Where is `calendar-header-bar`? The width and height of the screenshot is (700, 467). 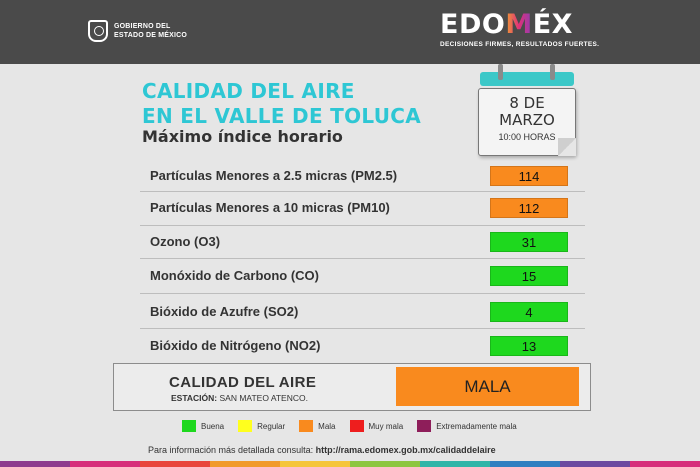
calendar-header-bar is located at coordinates (527, 79).